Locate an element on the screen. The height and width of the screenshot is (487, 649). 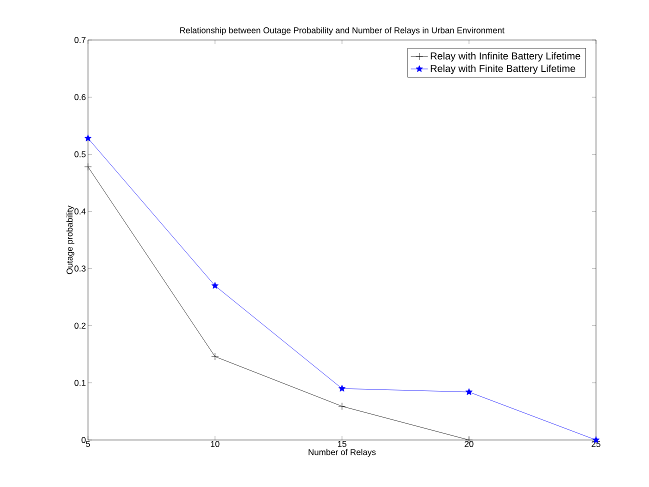
y-tick-label: 0.7 is located at coordinates (80, 40).